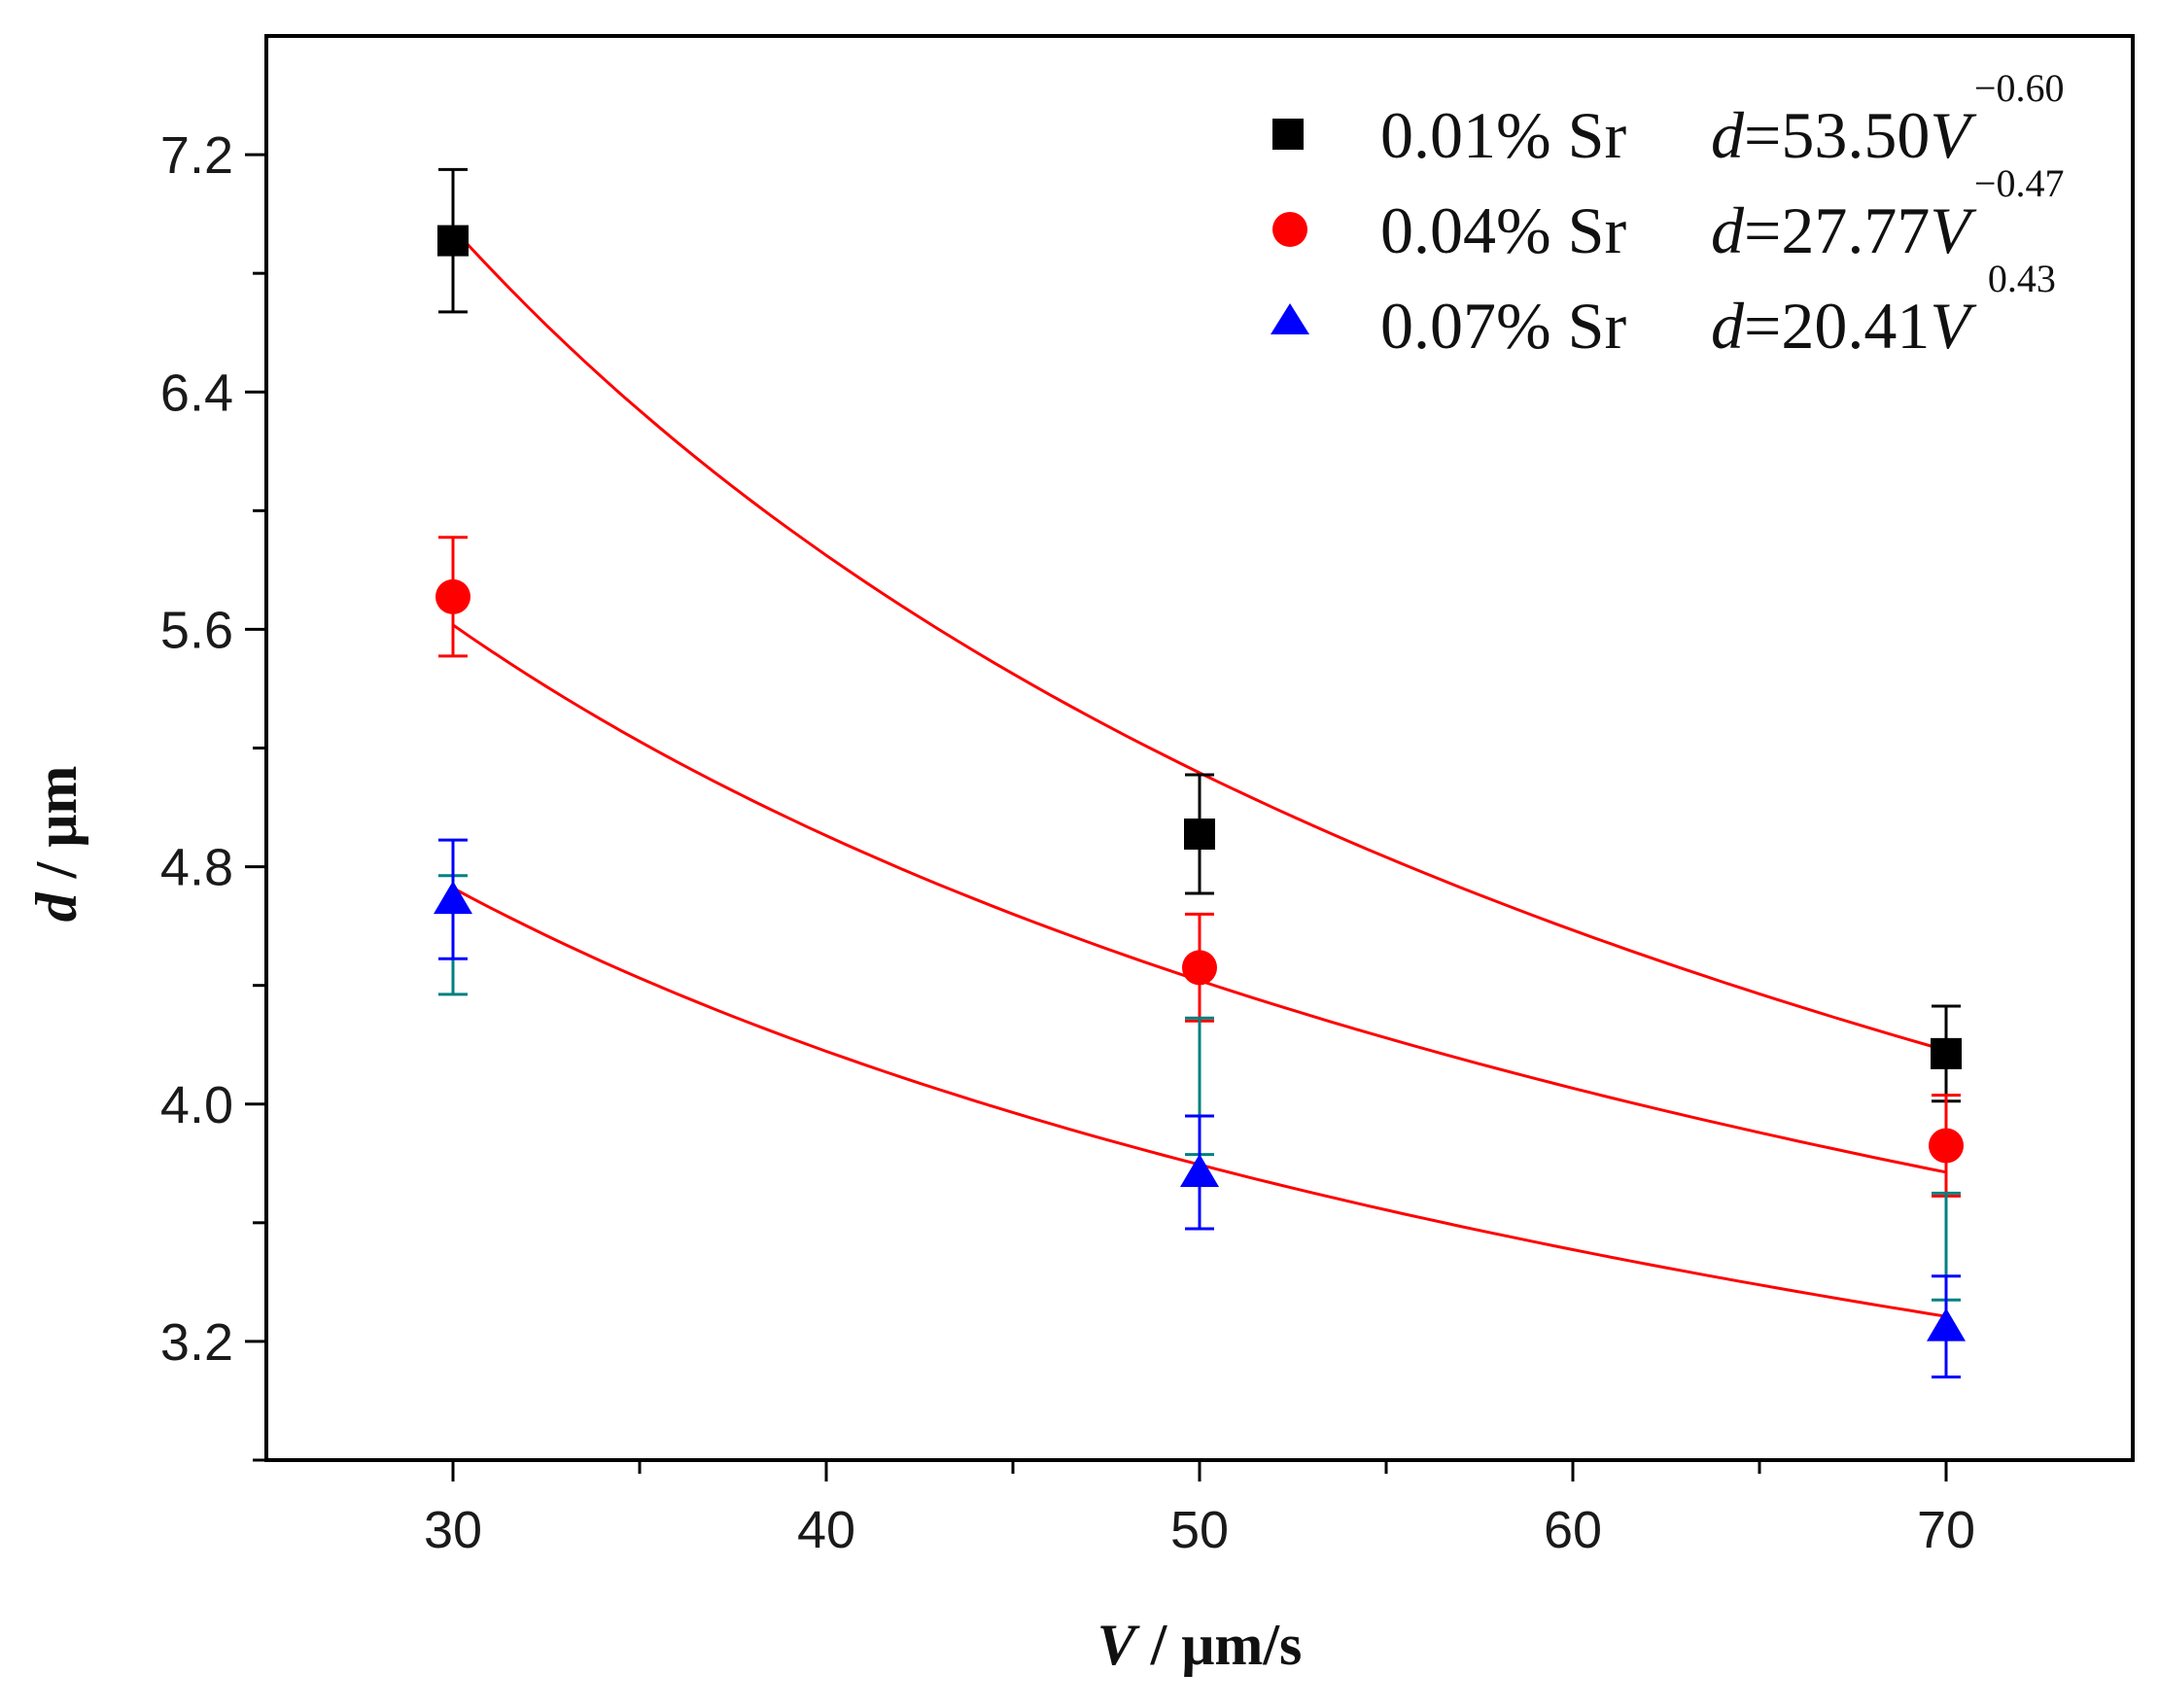 The image size is (2159, 1708). I want to click on y-tick-label-2: 4.8, so click(196, 868).